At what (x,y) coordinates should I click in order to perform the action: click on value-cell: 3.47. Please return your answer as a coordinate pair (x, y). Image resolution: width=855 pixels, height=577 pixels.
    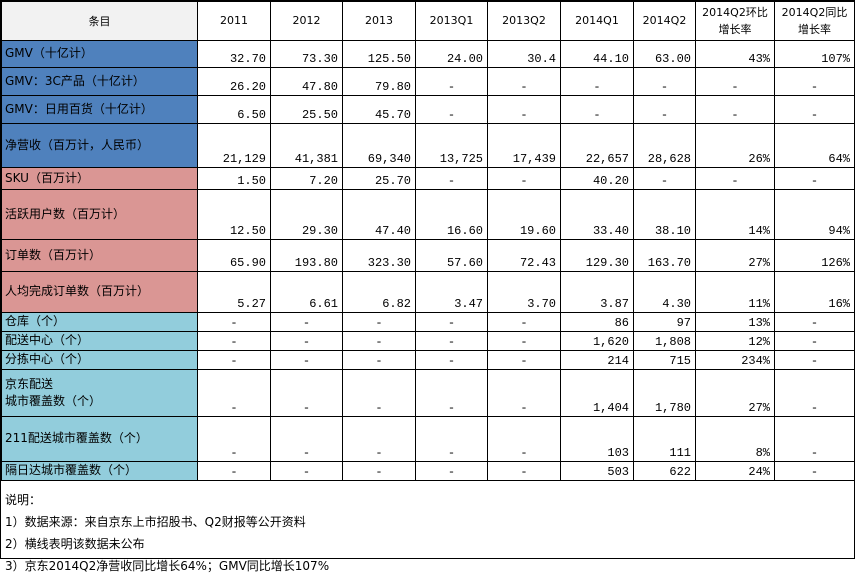
    Looking at the image, I should click on (451, 292).